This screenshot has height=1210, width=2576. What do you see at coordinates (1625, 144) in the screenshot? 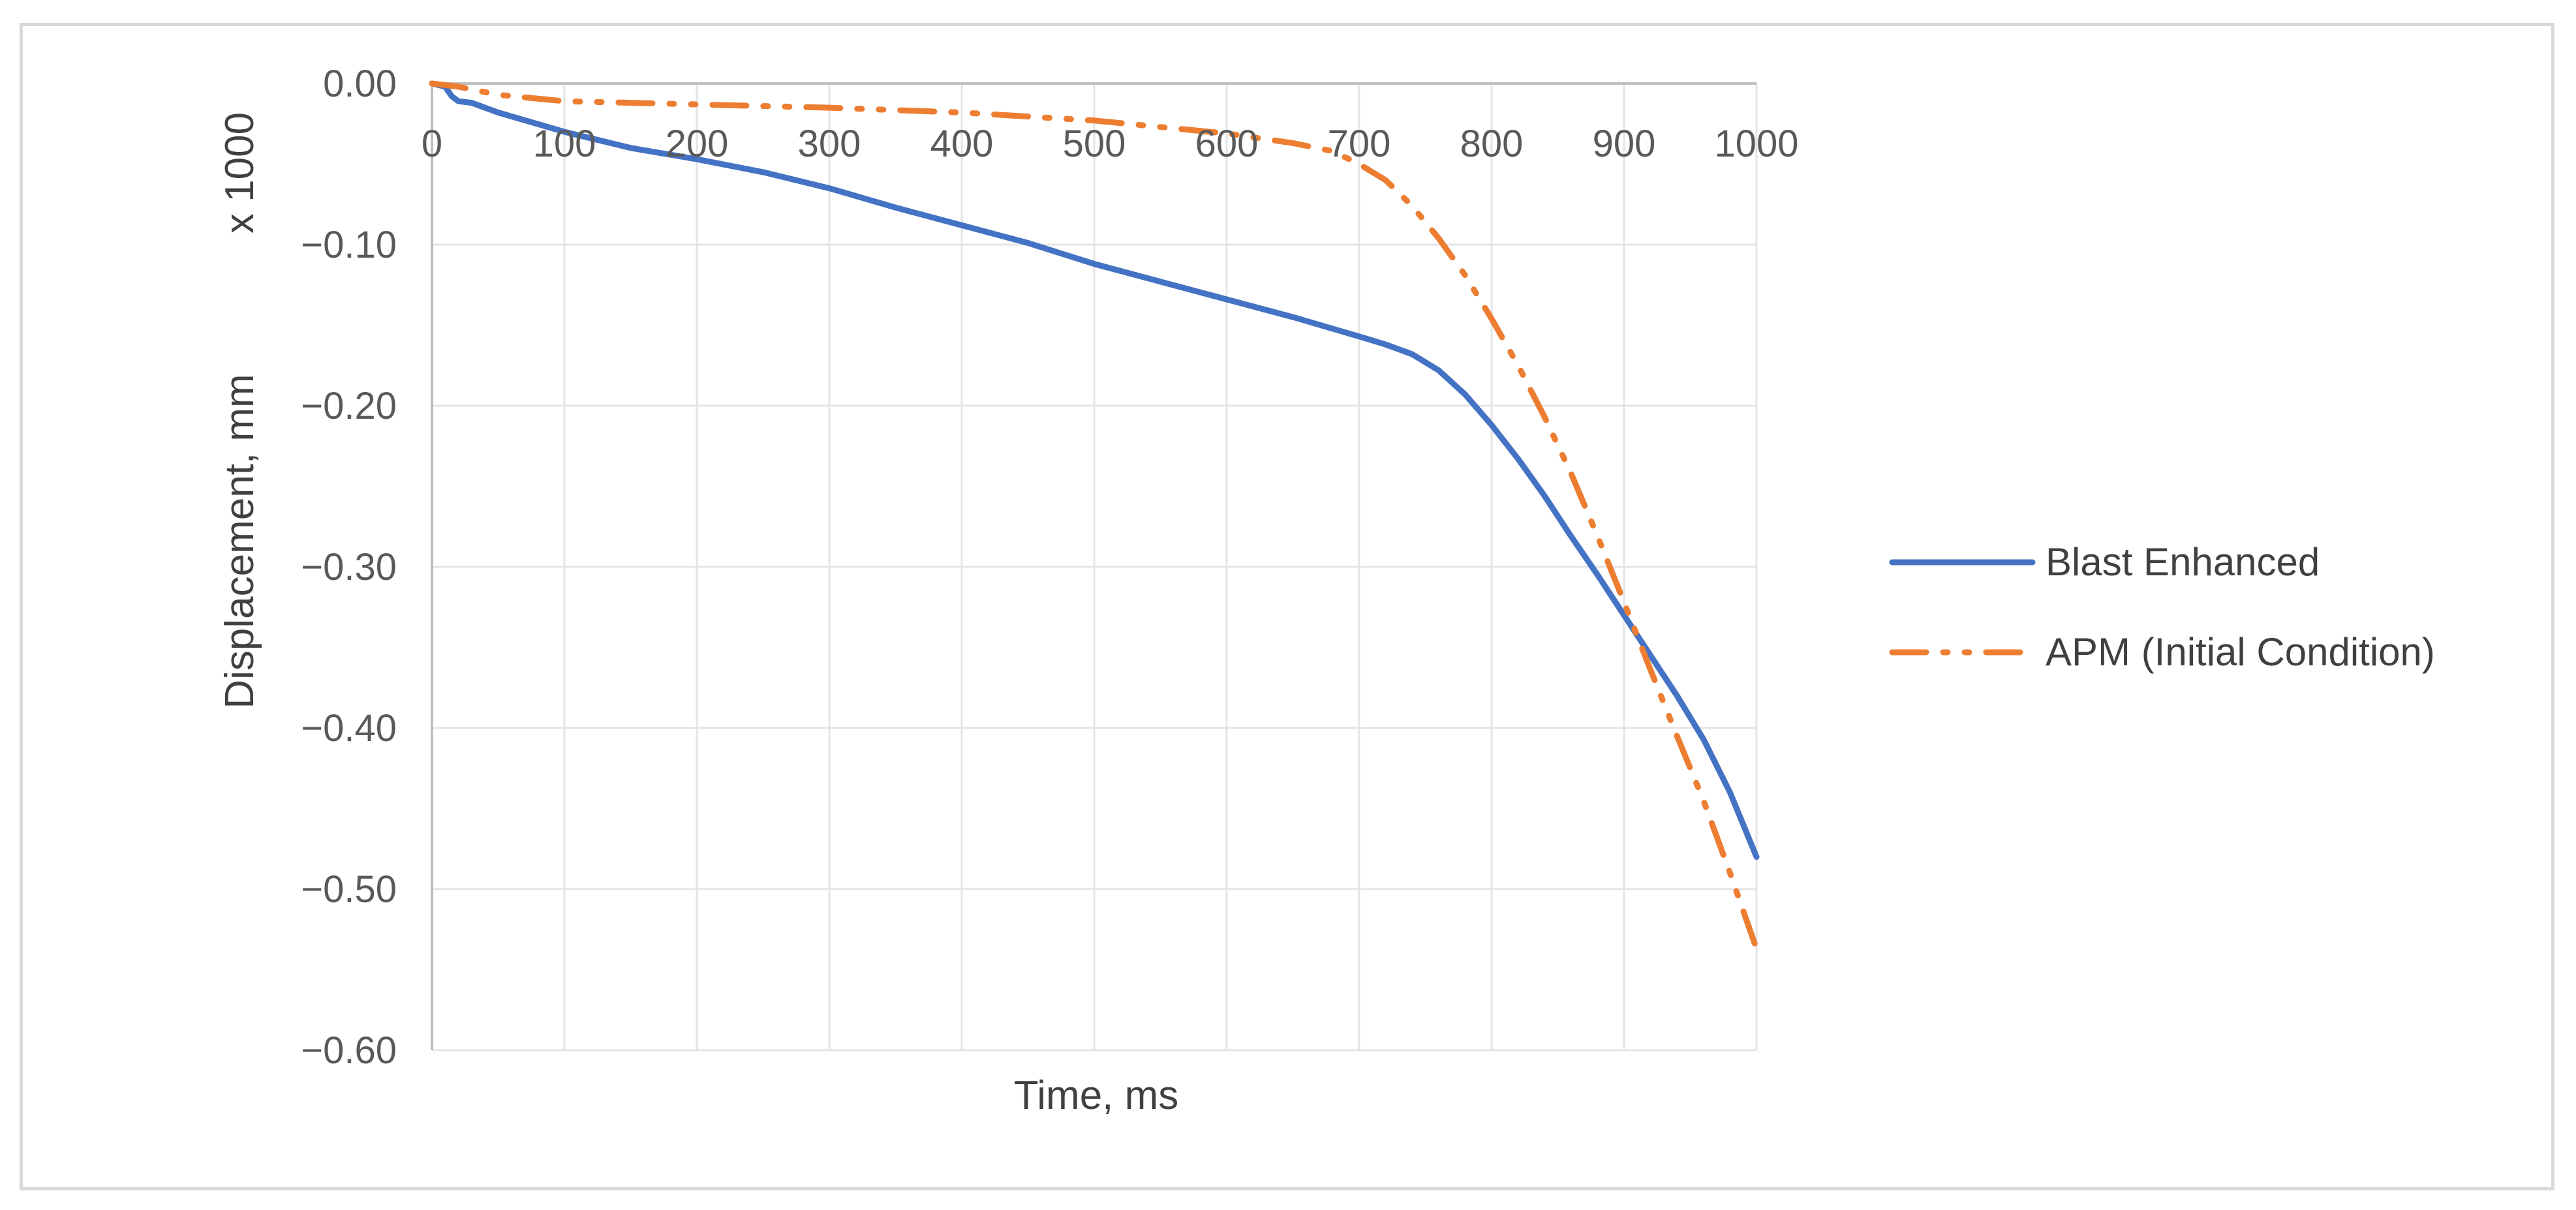
I see `x-tick-label: 900` at bounding box center [1625, 144].